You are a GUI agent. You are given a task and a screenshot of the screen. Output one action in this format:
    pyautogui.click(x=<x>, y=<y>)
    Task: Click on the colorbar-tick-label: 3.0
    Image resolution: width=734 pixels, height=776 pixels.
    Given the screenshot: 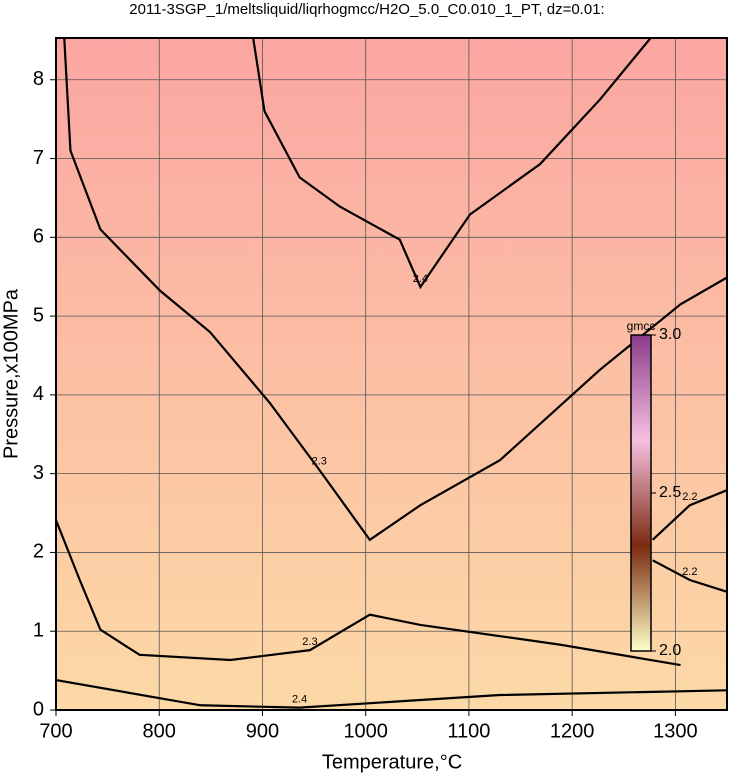 What is the action you would take?
    pyautogui.click(x=670, y=334)
    